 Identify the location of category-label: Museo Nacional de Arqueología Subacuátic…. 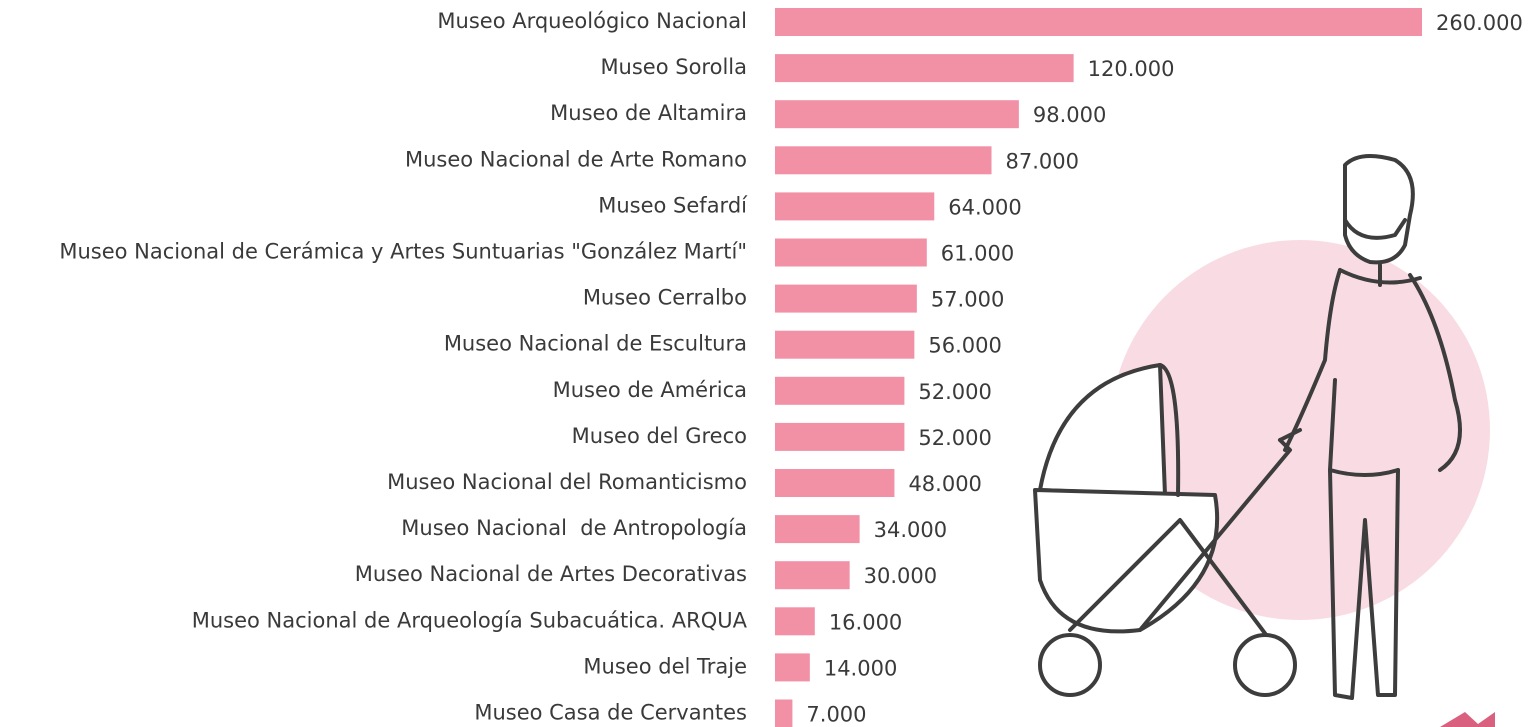
(470, 620).